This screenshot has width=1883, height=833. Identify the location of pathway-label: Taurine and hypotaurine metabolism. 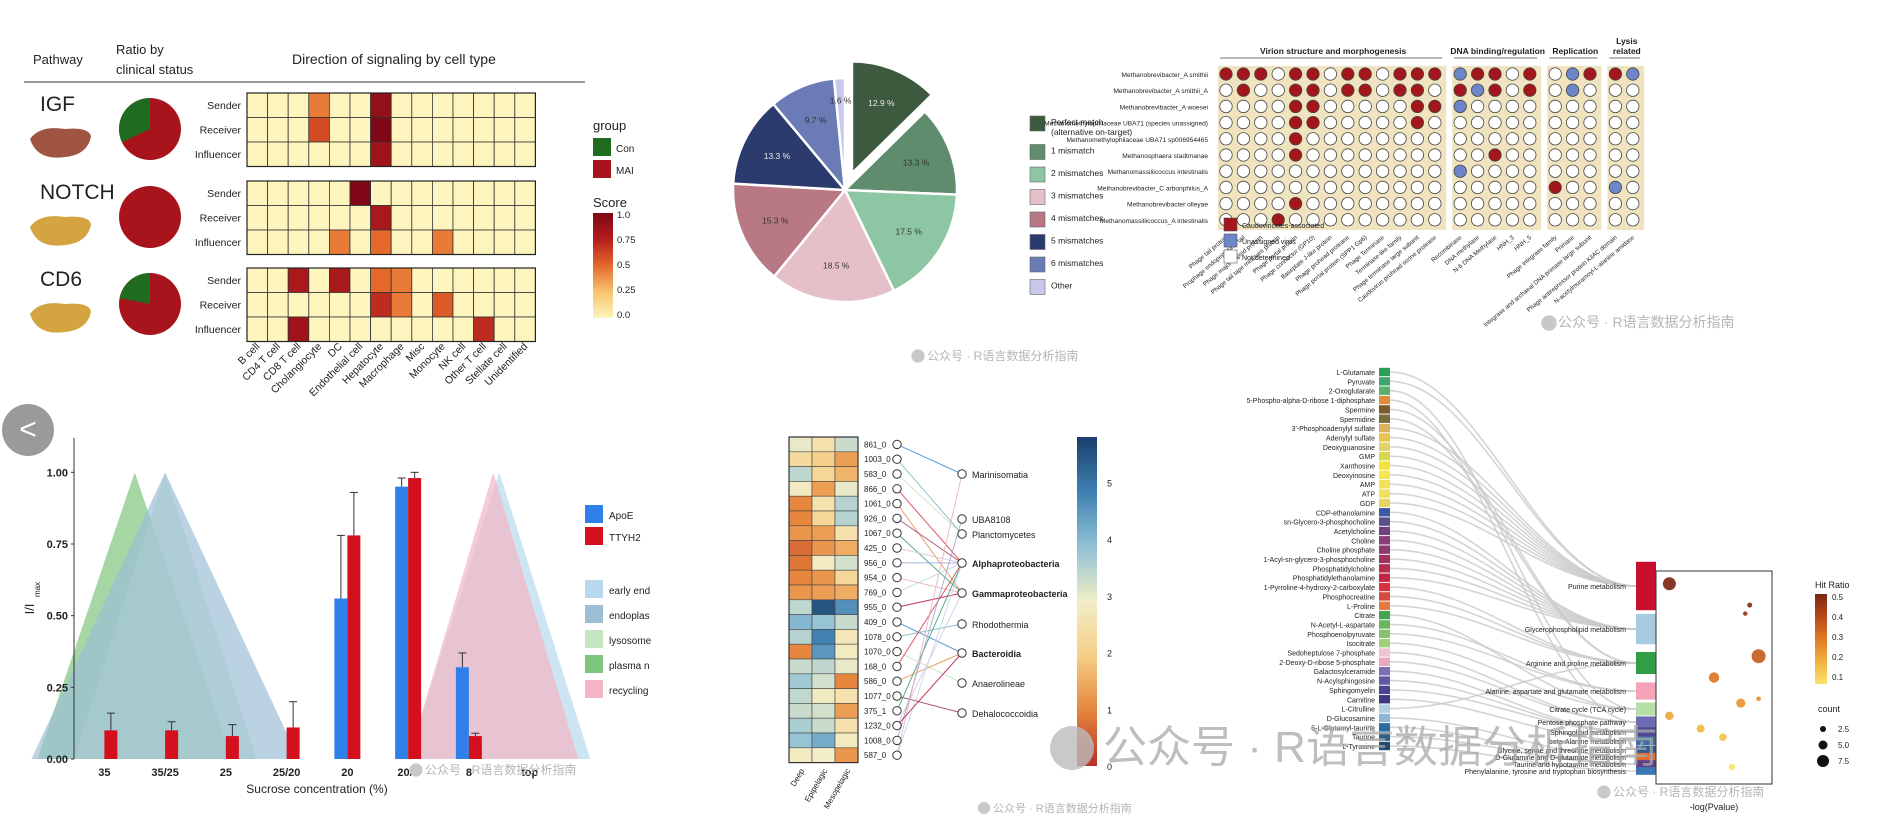
(1569, 765).